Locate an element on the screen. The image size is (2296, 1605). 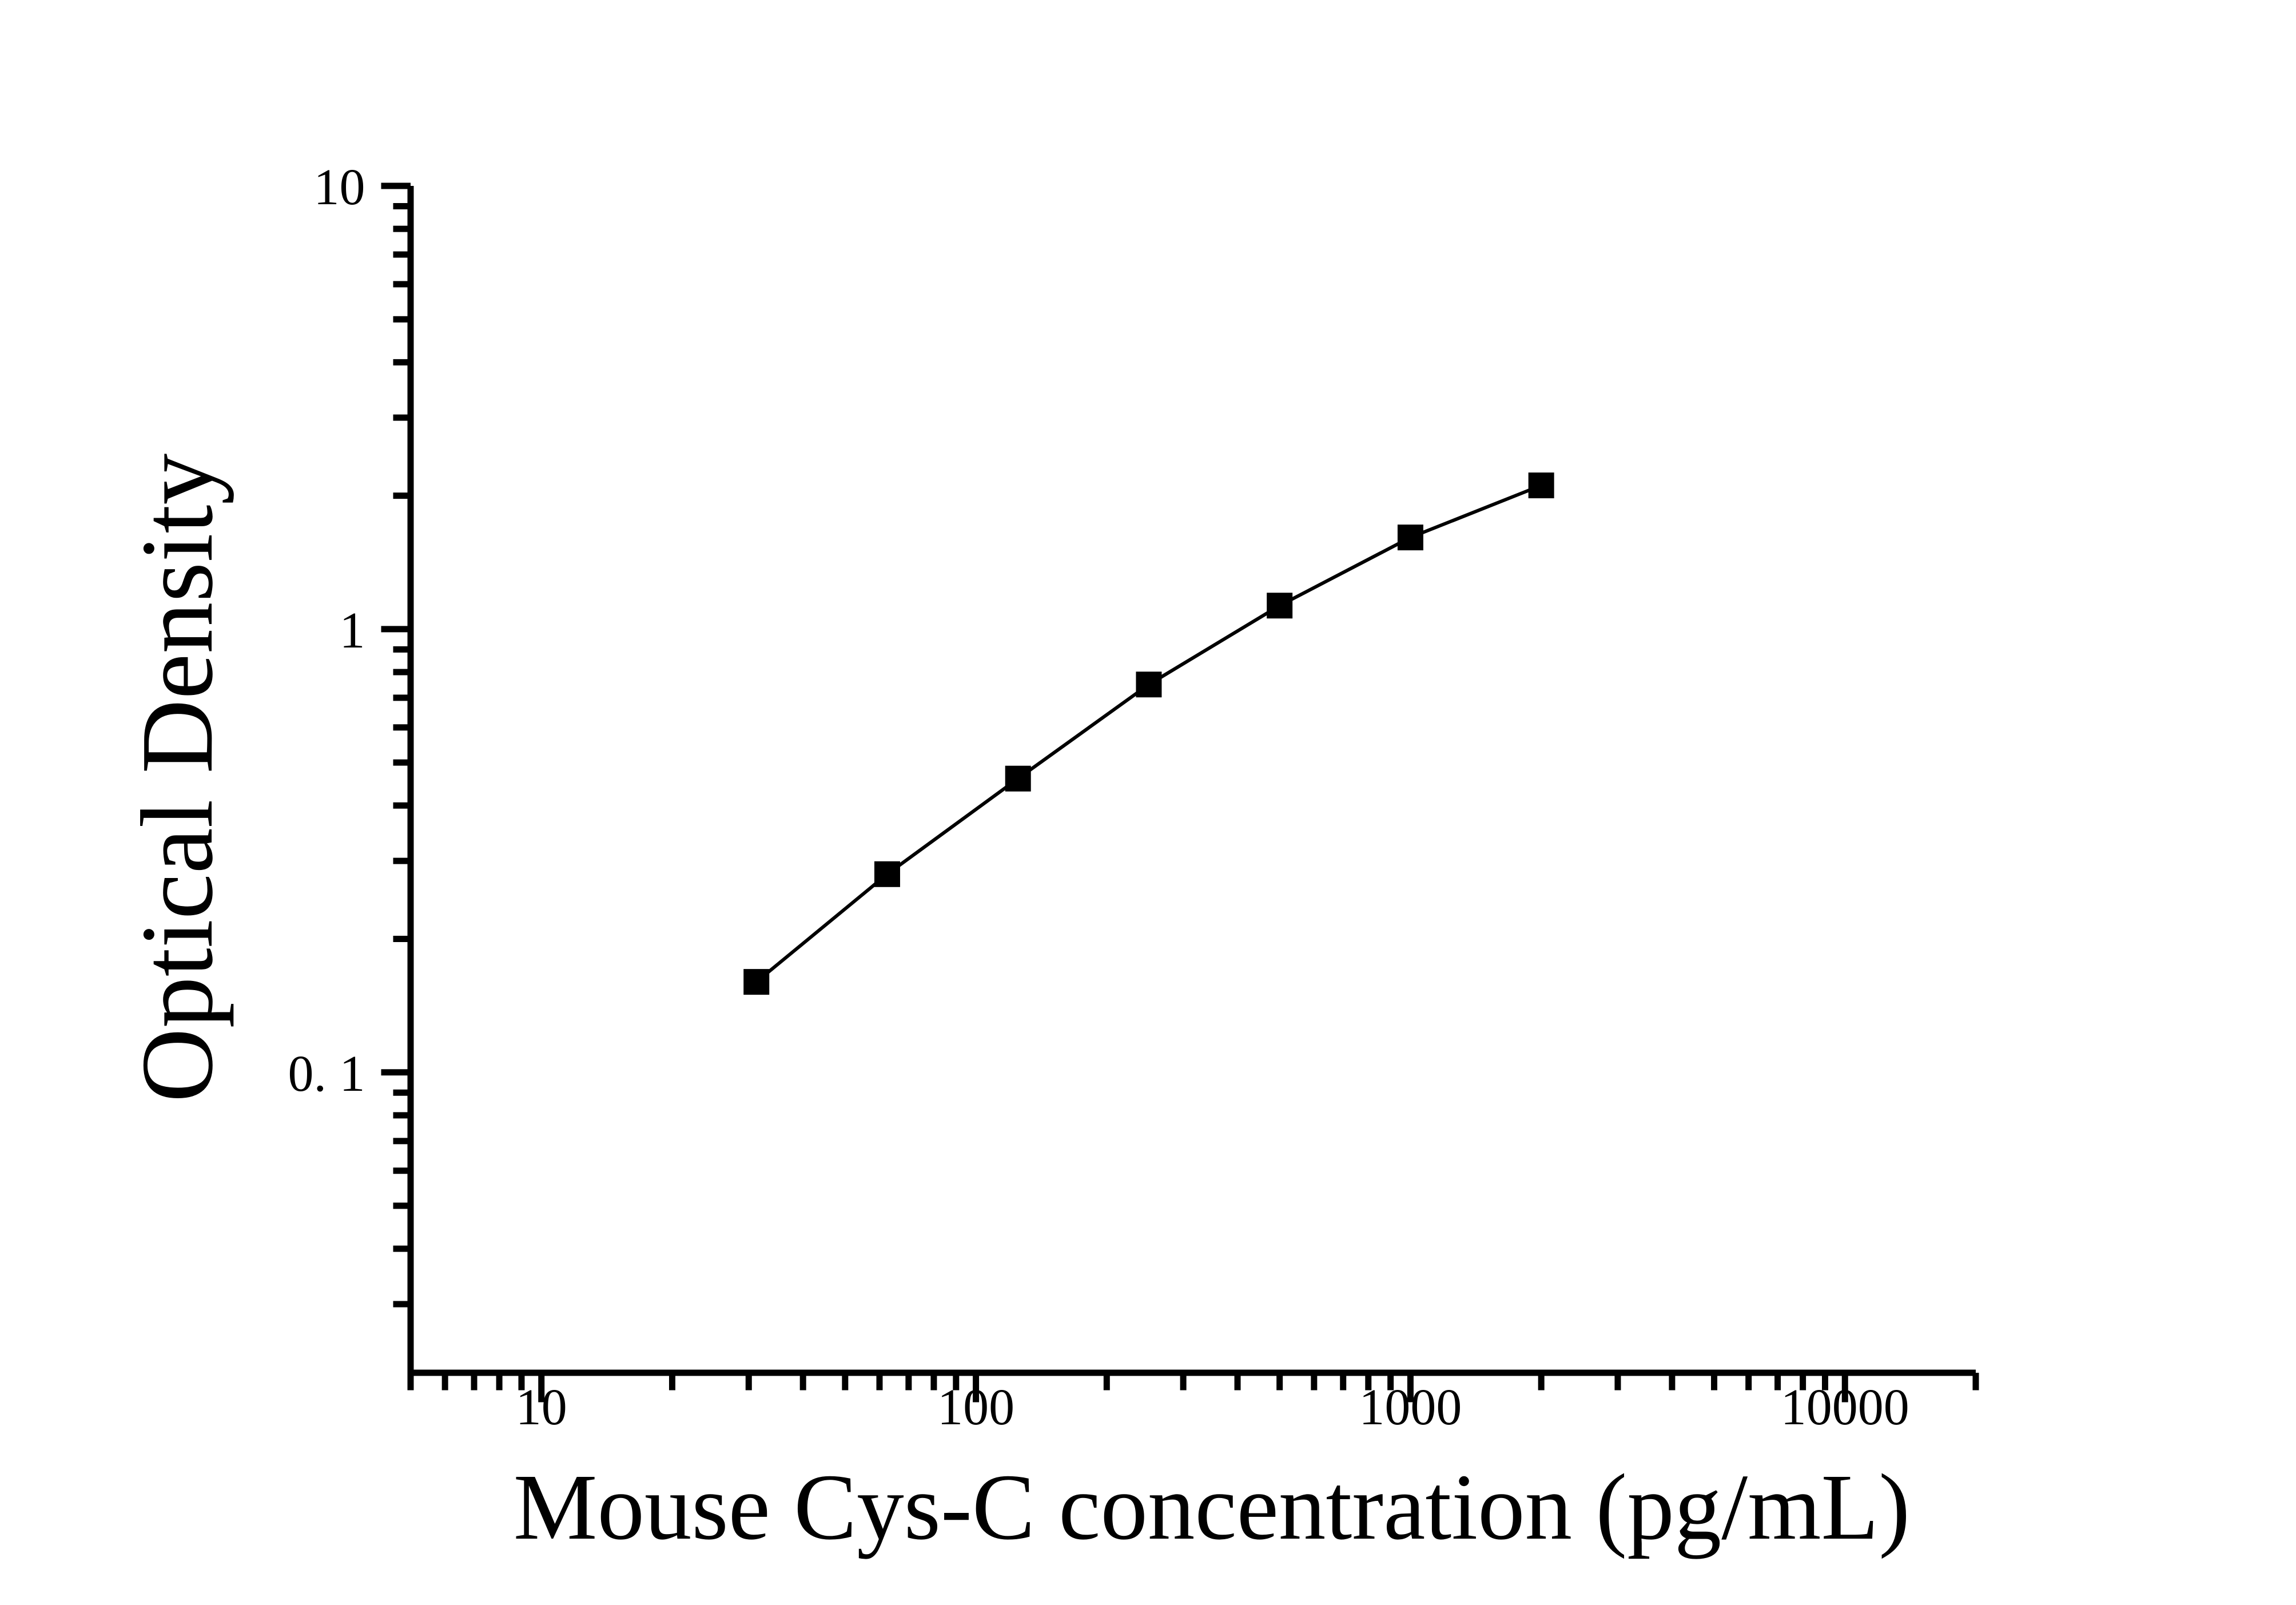
x-tick-label: 100 is located at coordinates (976, 1407).